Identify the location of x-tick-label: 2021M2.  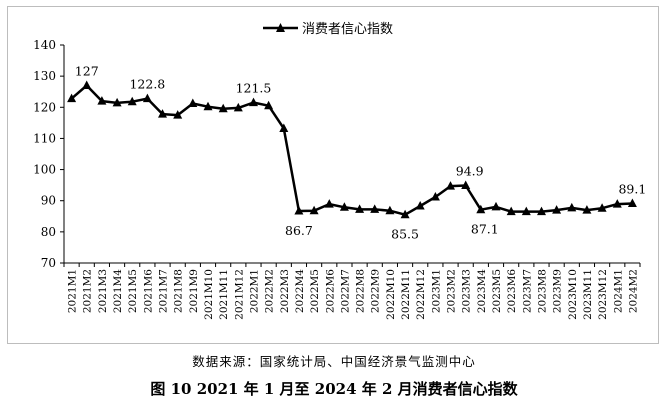
(88, 291).